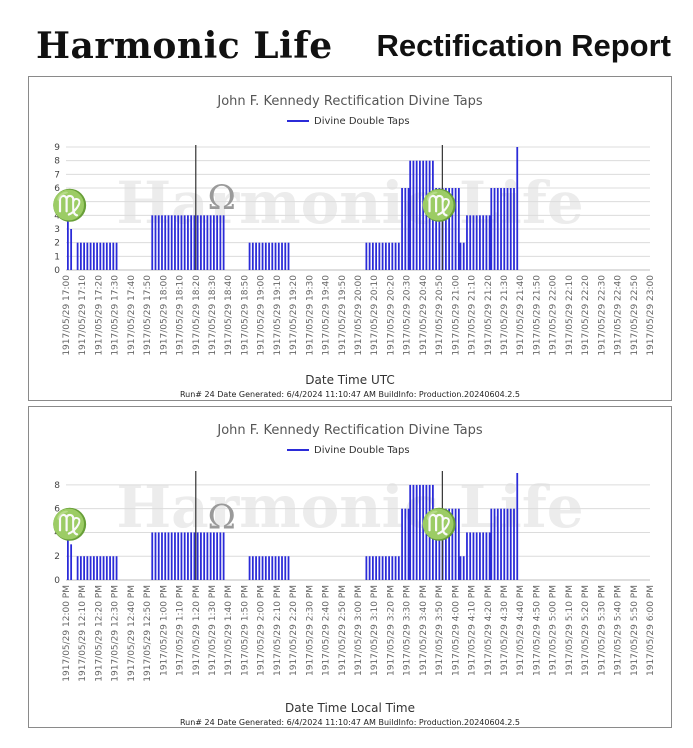 Image resolution: width=693 pixels, height=748 pixels. Describe the element at coordinates (327, 630) in the screenshot. I see `x-tick-label: 1917/05/29 2:40 PM` at that location.